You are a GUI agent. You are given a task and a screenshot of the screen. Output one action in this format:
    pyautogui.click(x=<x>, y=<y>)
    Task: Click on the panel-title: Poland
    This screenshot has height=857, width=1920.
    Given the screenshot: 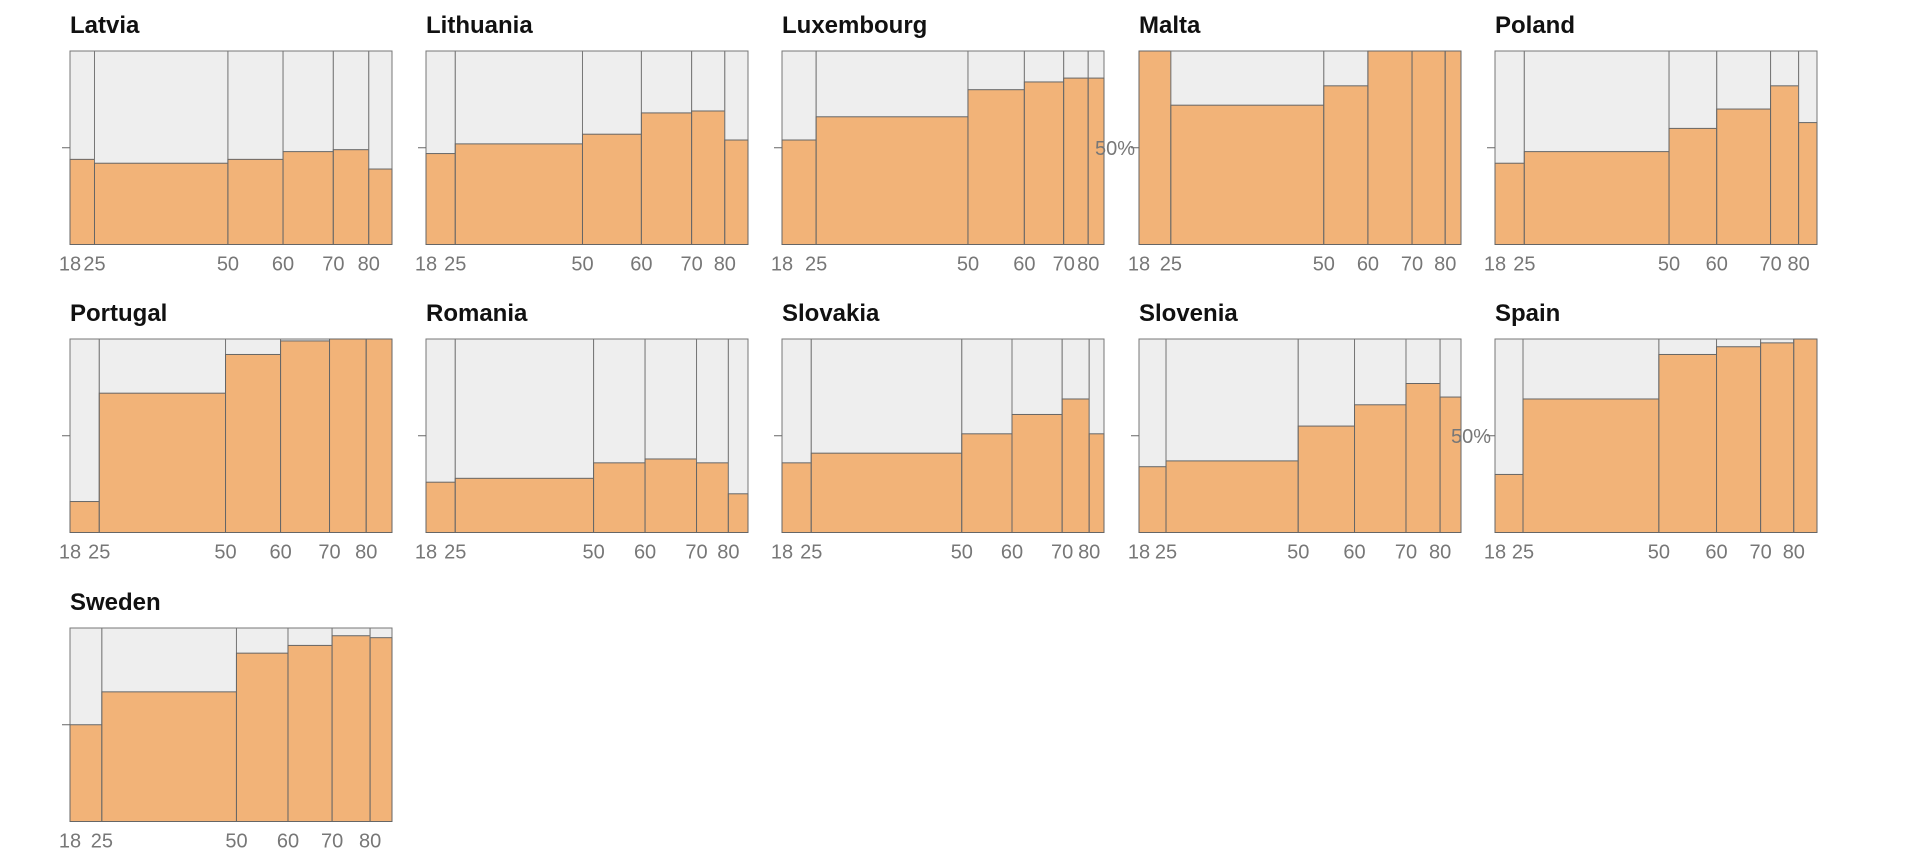 What is the action you would take?
    pyautogui.click(x=1535, y=25)
    